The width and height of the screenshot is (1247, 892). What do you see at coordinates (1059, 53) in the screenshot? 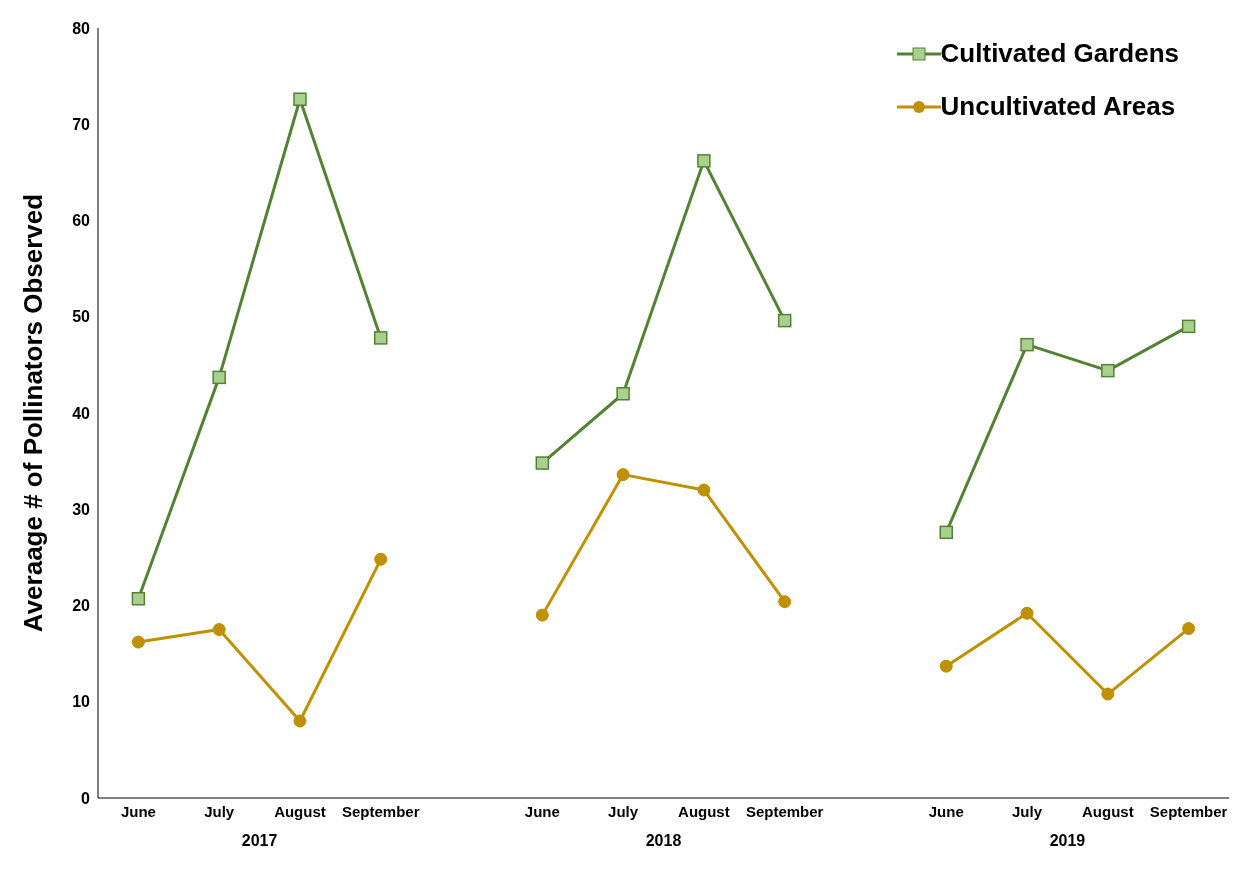
I see `legend-label: Cultivated Gardens` at bounding box center [1059, 53].